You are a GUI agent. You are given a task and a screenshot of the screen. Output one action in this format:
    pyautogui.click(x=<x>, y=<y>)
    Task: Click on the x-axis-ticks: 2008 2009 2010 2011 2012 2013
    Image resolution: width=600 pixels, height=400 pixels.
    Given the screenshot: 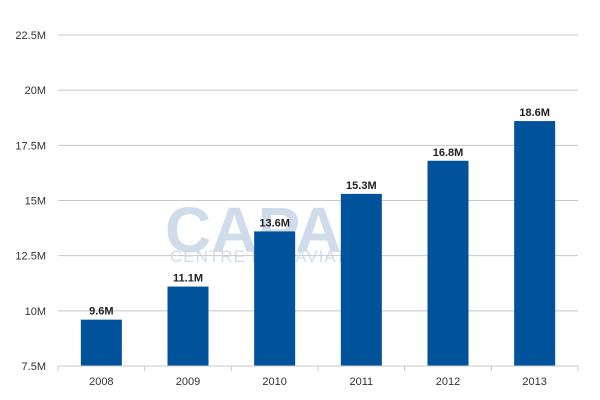 What is the action you would take?
    pyautogui.click(x=318, y=377)
    